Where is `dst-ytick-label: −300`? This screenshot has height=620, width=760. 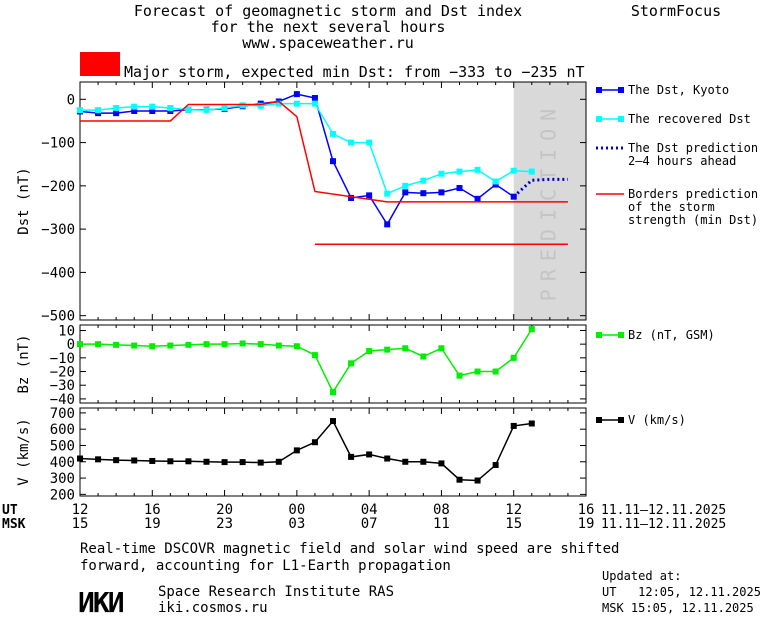
dst-ytick-label: −300 is located at coordinates (58, 230).